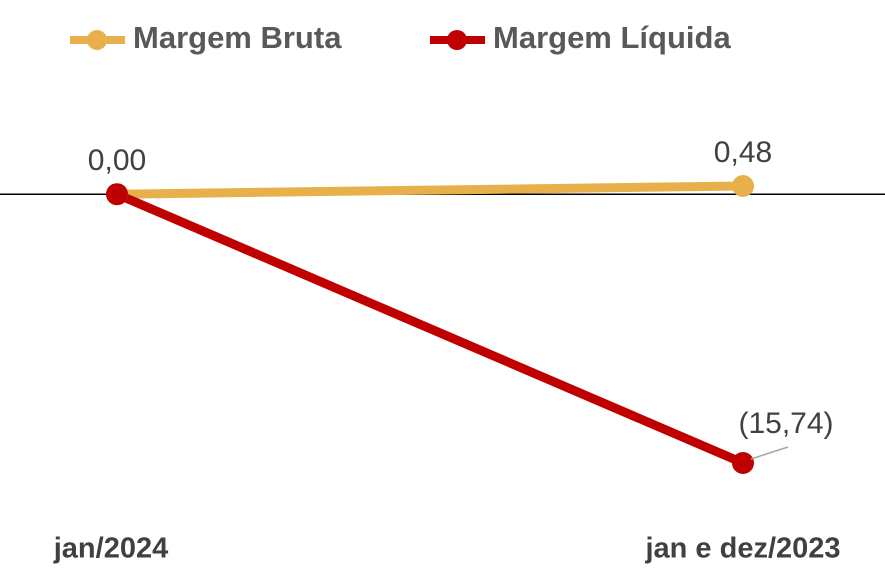 The image size is (885, 568). What do you see at coordinates (110, 549) in the screenshot?
I see `x-tick-label: jan/2024` at bounding box center [110, 549].